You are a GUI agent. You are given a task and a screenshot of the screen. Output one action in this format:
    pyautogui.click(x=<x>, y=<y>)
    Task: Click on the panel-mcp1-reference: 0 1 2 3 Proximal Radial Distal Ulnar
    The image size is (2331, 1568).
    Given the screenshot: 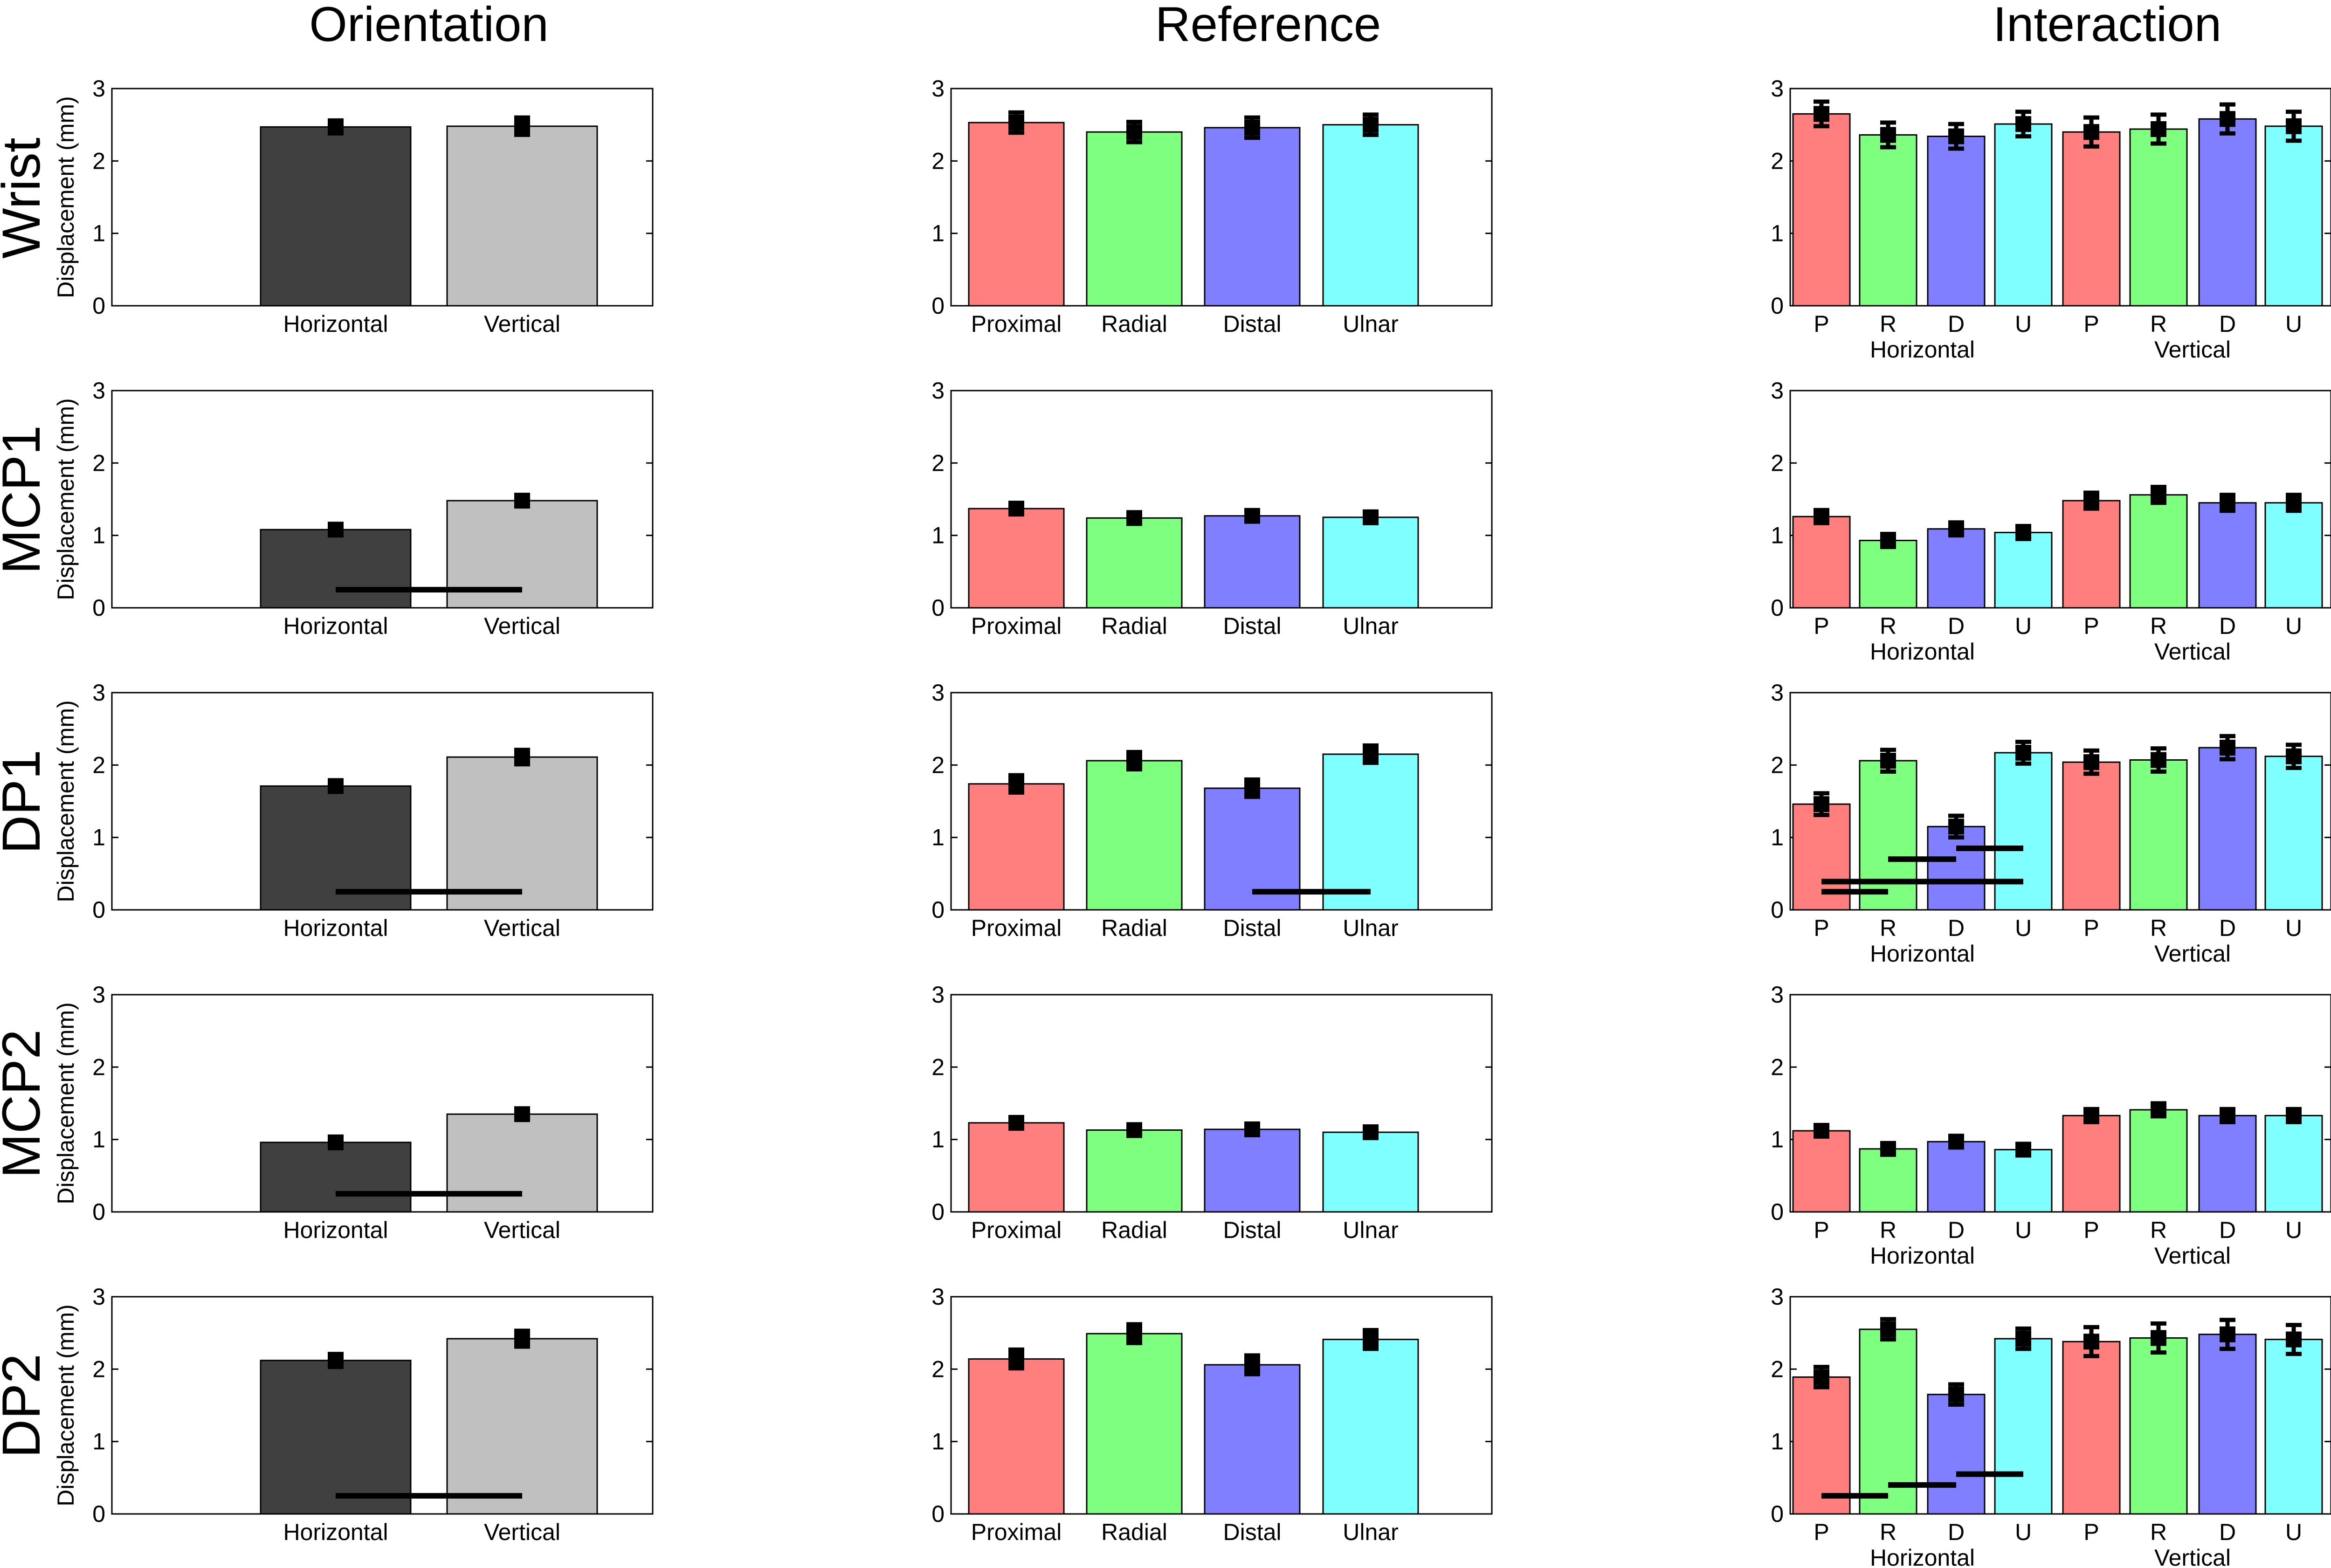 What is the action you would take?
    pyautogui.click(x=1212, y=508)
    